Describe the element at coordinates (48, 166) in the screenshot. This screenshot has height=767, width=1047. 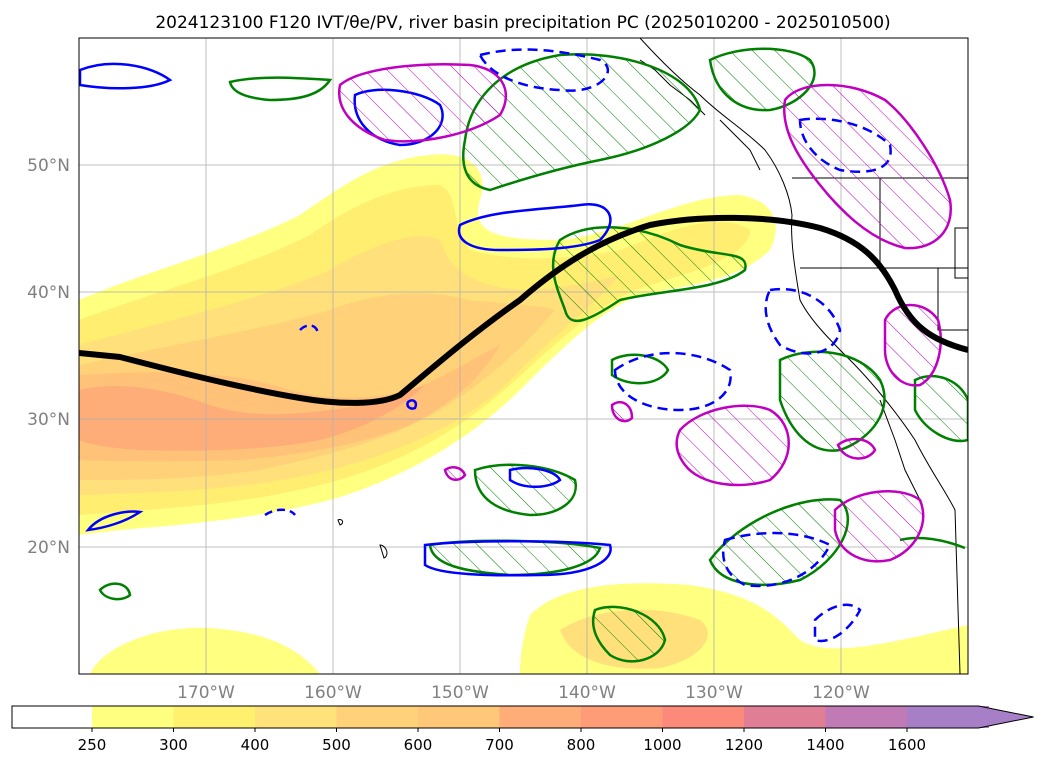
I see `lat-label-50: 50°N` at that location.